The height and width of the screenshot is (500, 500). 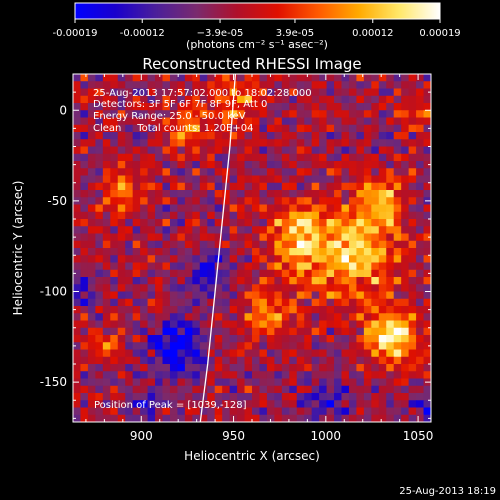 What do you see at coordinates (202, 93) in the screenshot?
I see `info-line-1: 25-Aug-2013 17:57:02.000 to 18:02:28.000` at bounding box center [202, 93].